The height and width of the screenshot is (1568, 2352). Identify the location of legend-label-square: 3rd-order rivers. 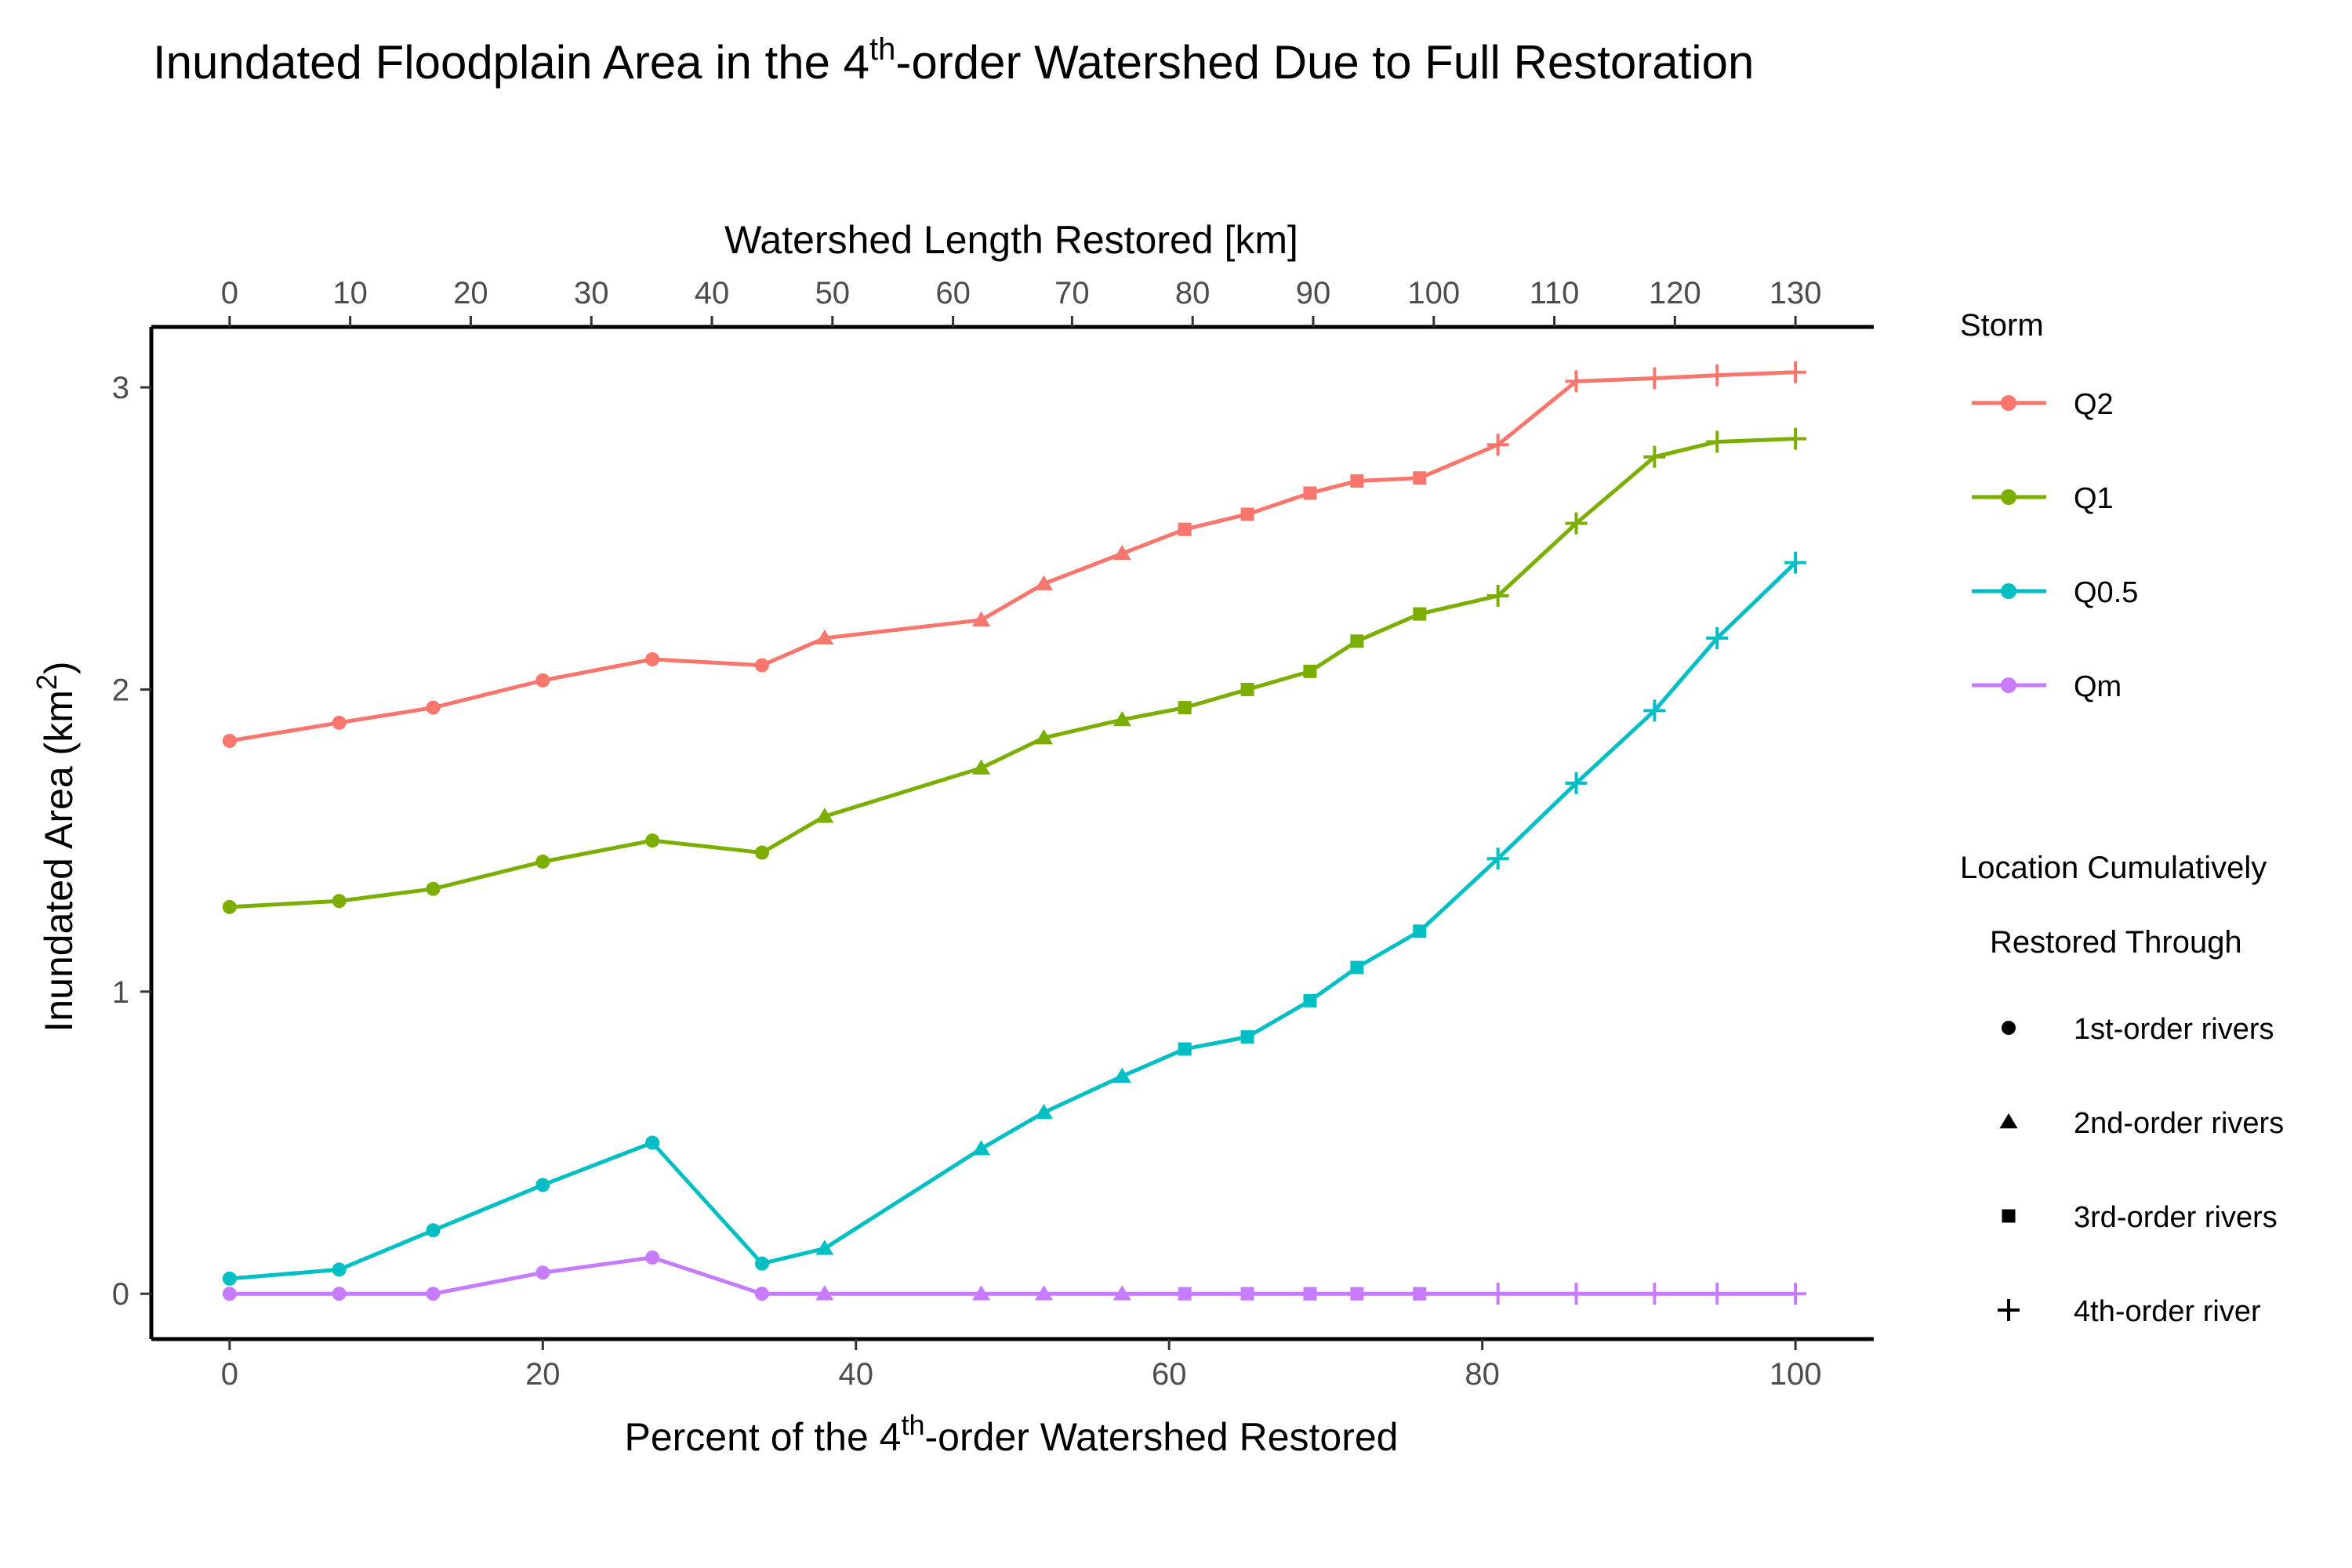
(2176, 1217).